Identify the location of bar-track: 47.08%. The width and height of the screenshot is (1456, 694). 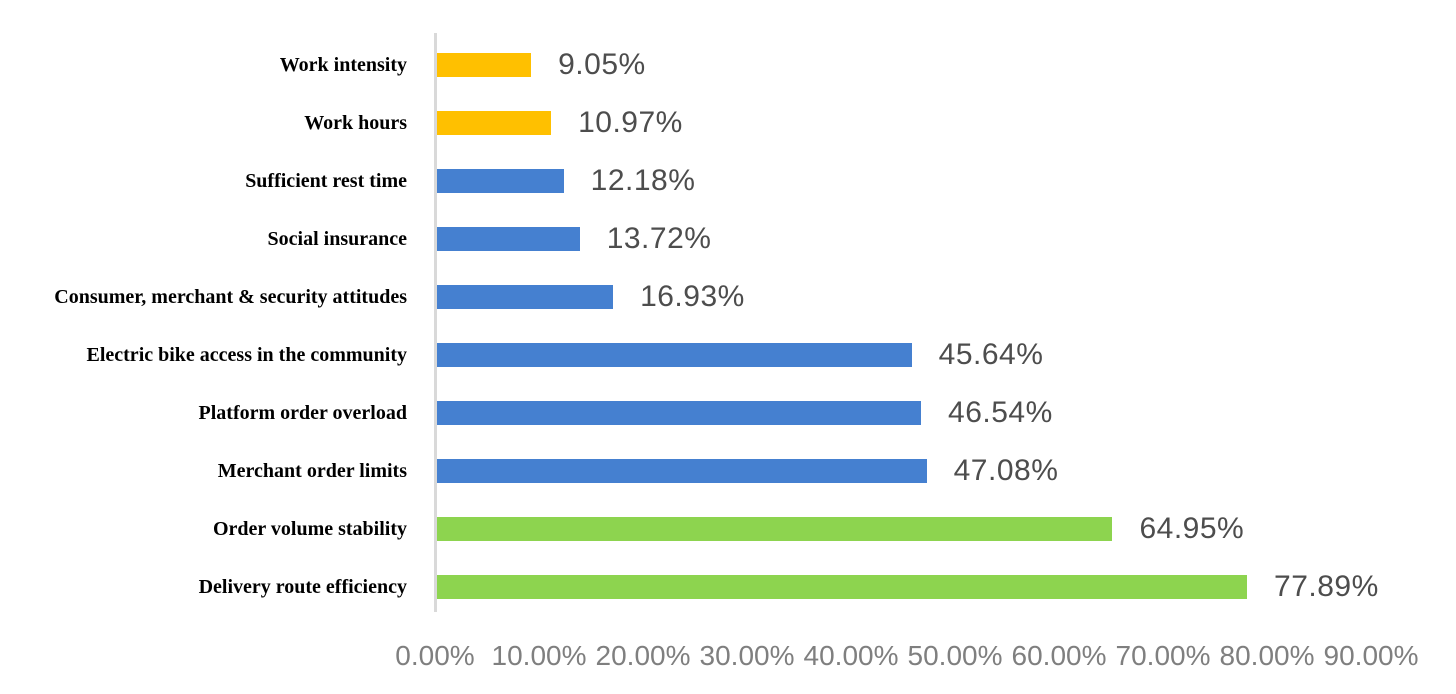
(946, 471).